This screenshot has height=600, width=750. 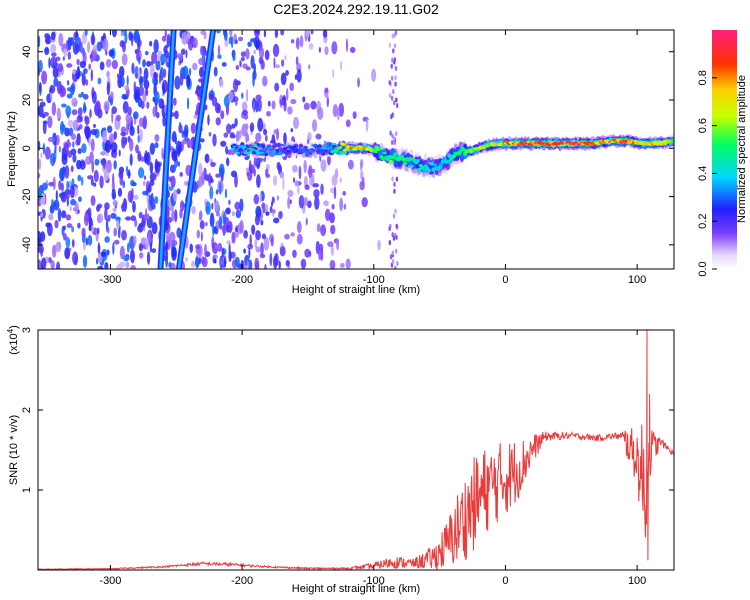 What do you see at coordinates (242, 280) in the screenshot?
I see `spectrogram-xtick-label: -200` at bounding box center [242, 280].